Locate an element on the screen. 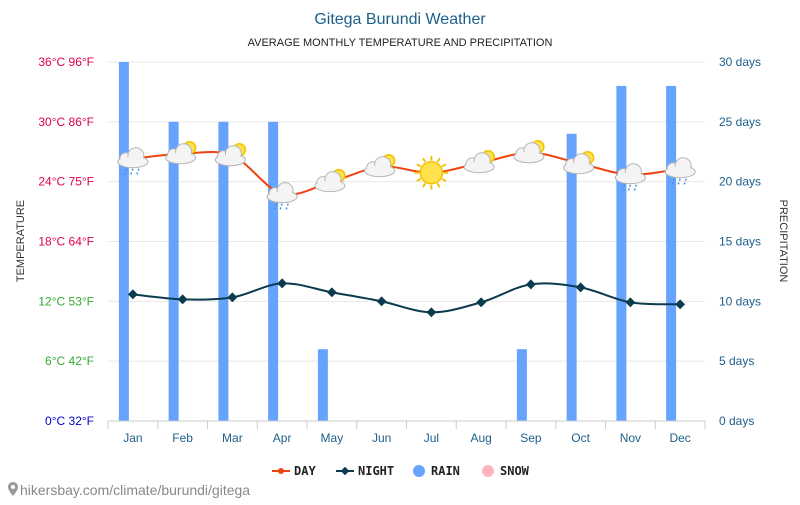 The width and height of the screenshot is (800, 505). y-left-tick-label: 18°C 64°F is located at coordinates (66, 242).